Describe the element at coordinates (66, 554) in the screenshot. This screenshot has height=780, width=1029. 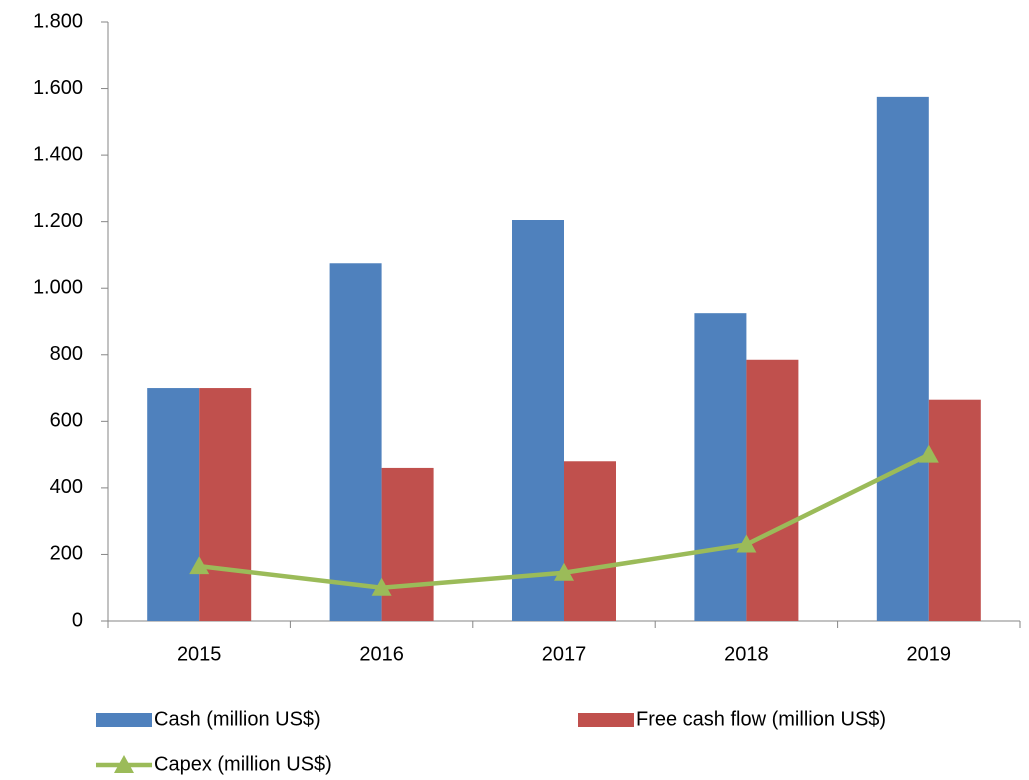
I see `y-tick-label: 200` at that location.